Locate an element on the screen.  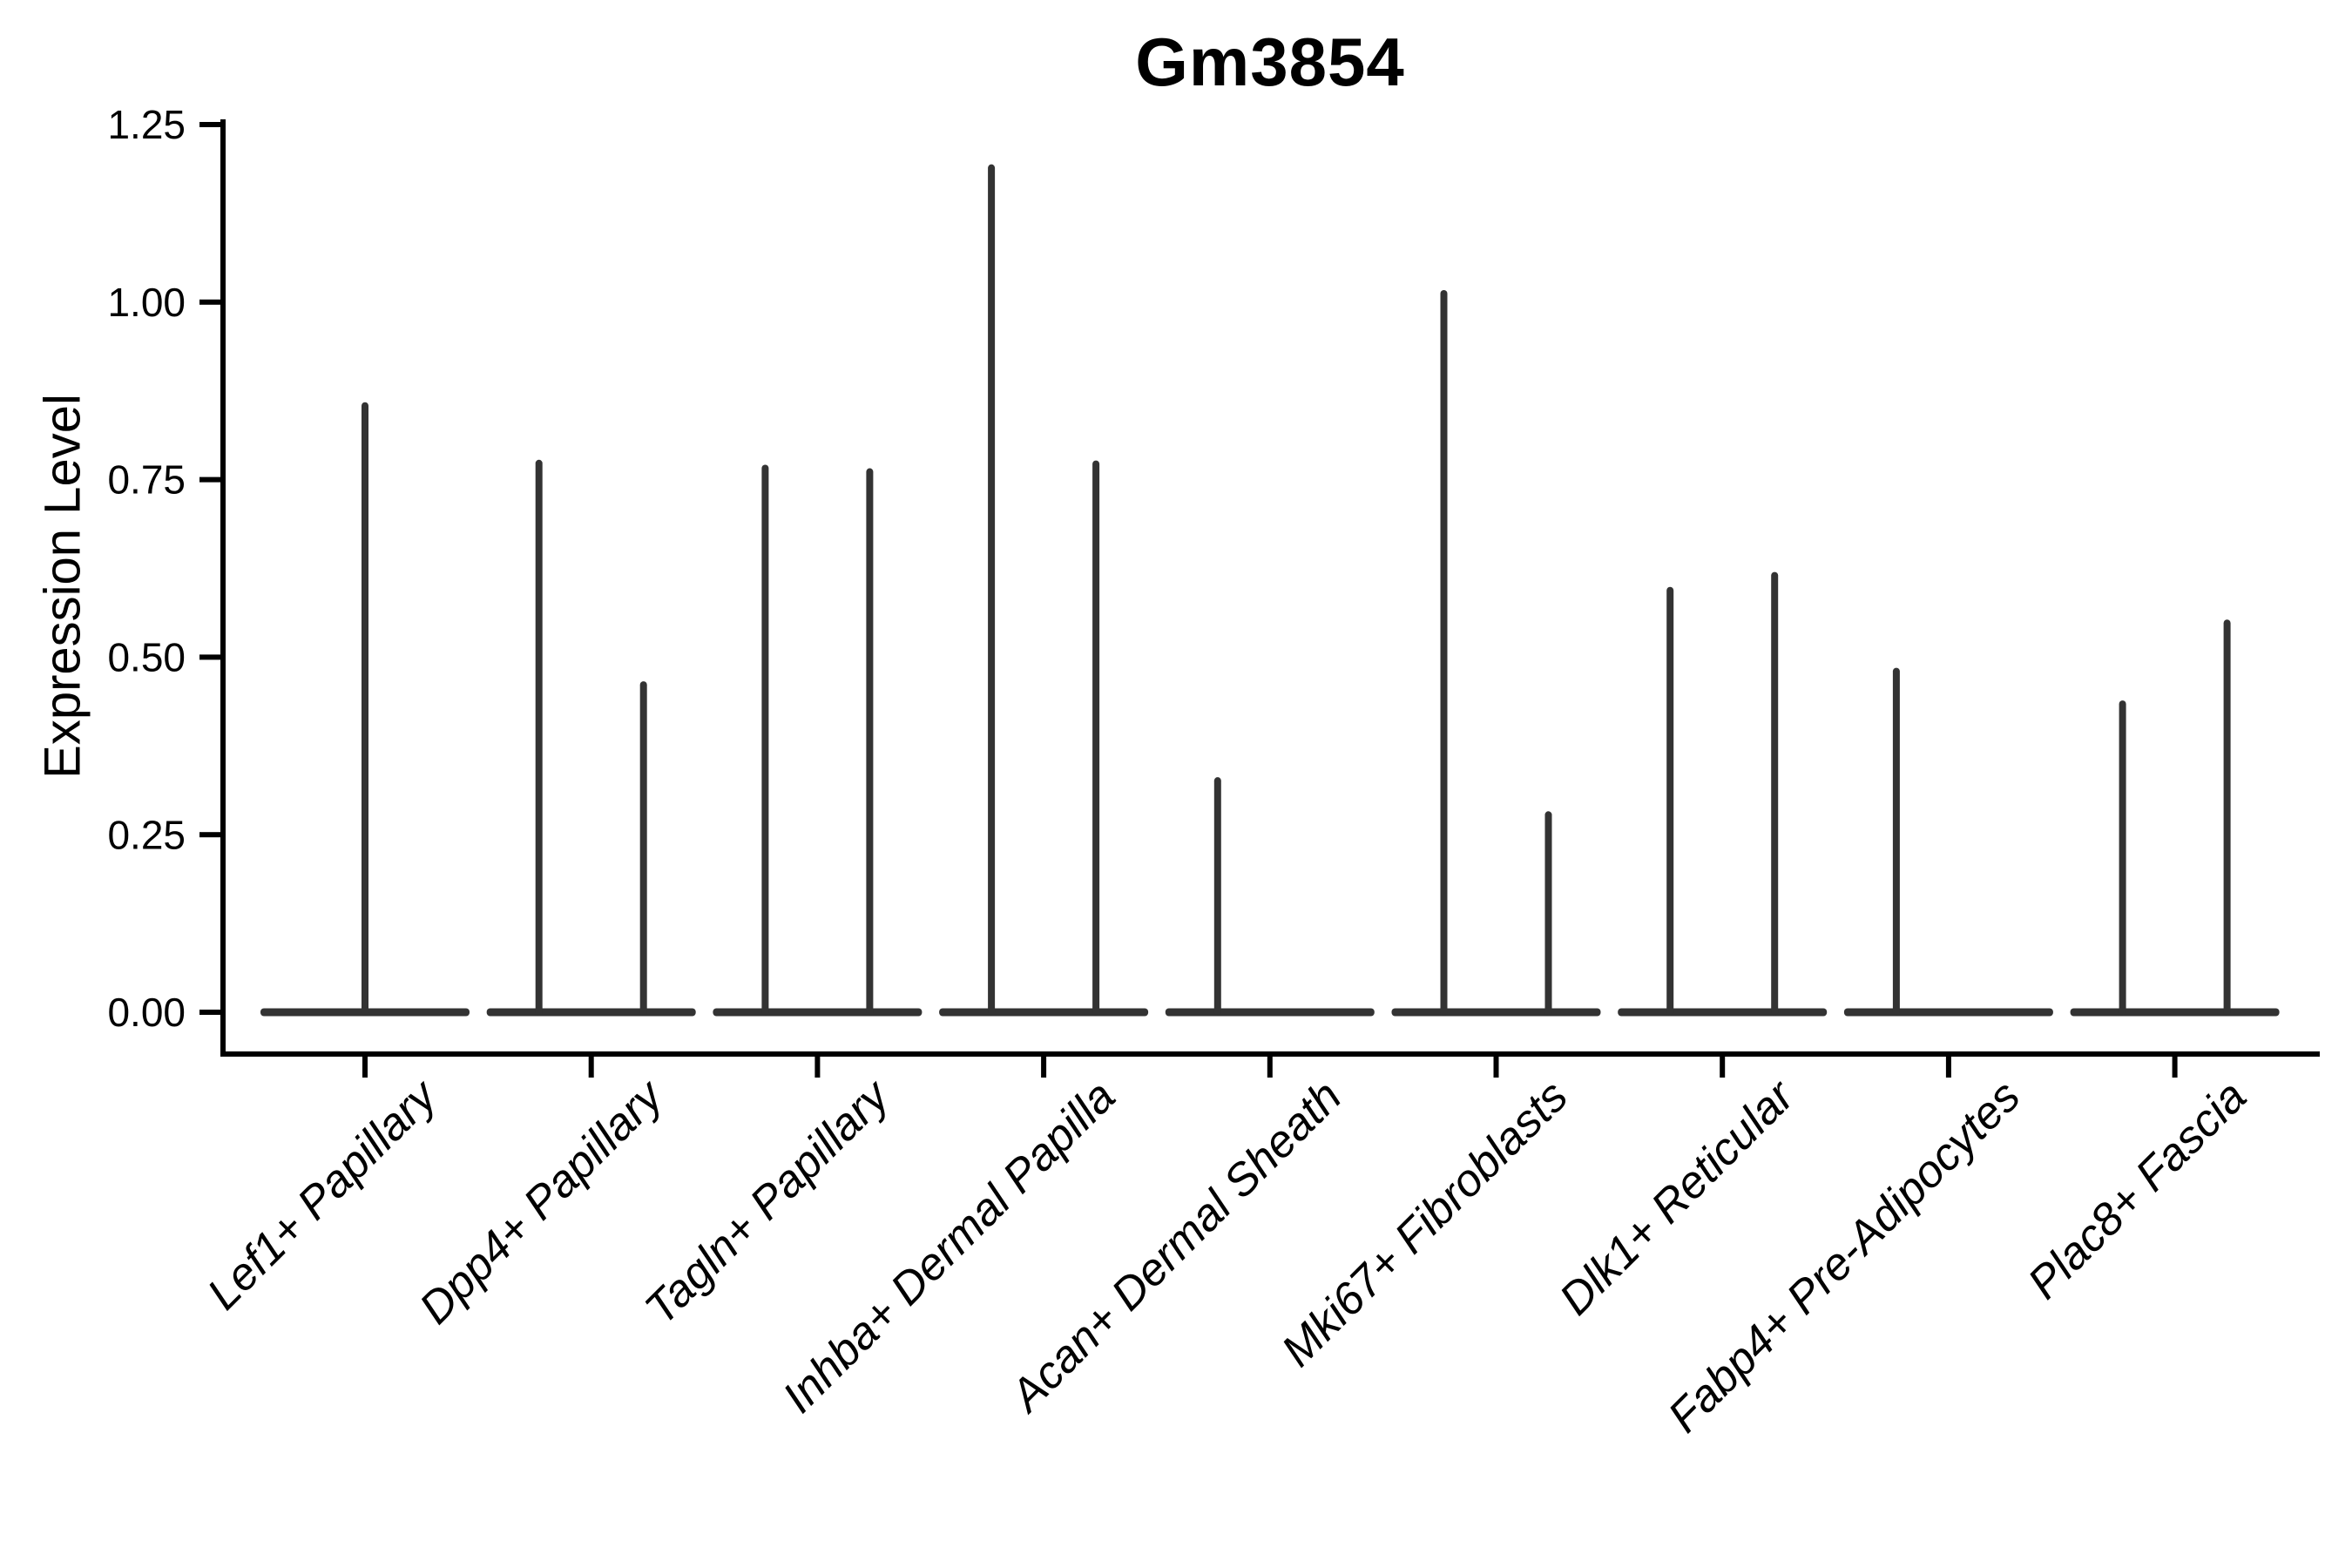
y-tick-label: 0.75 is located at coordinates (146, 480).